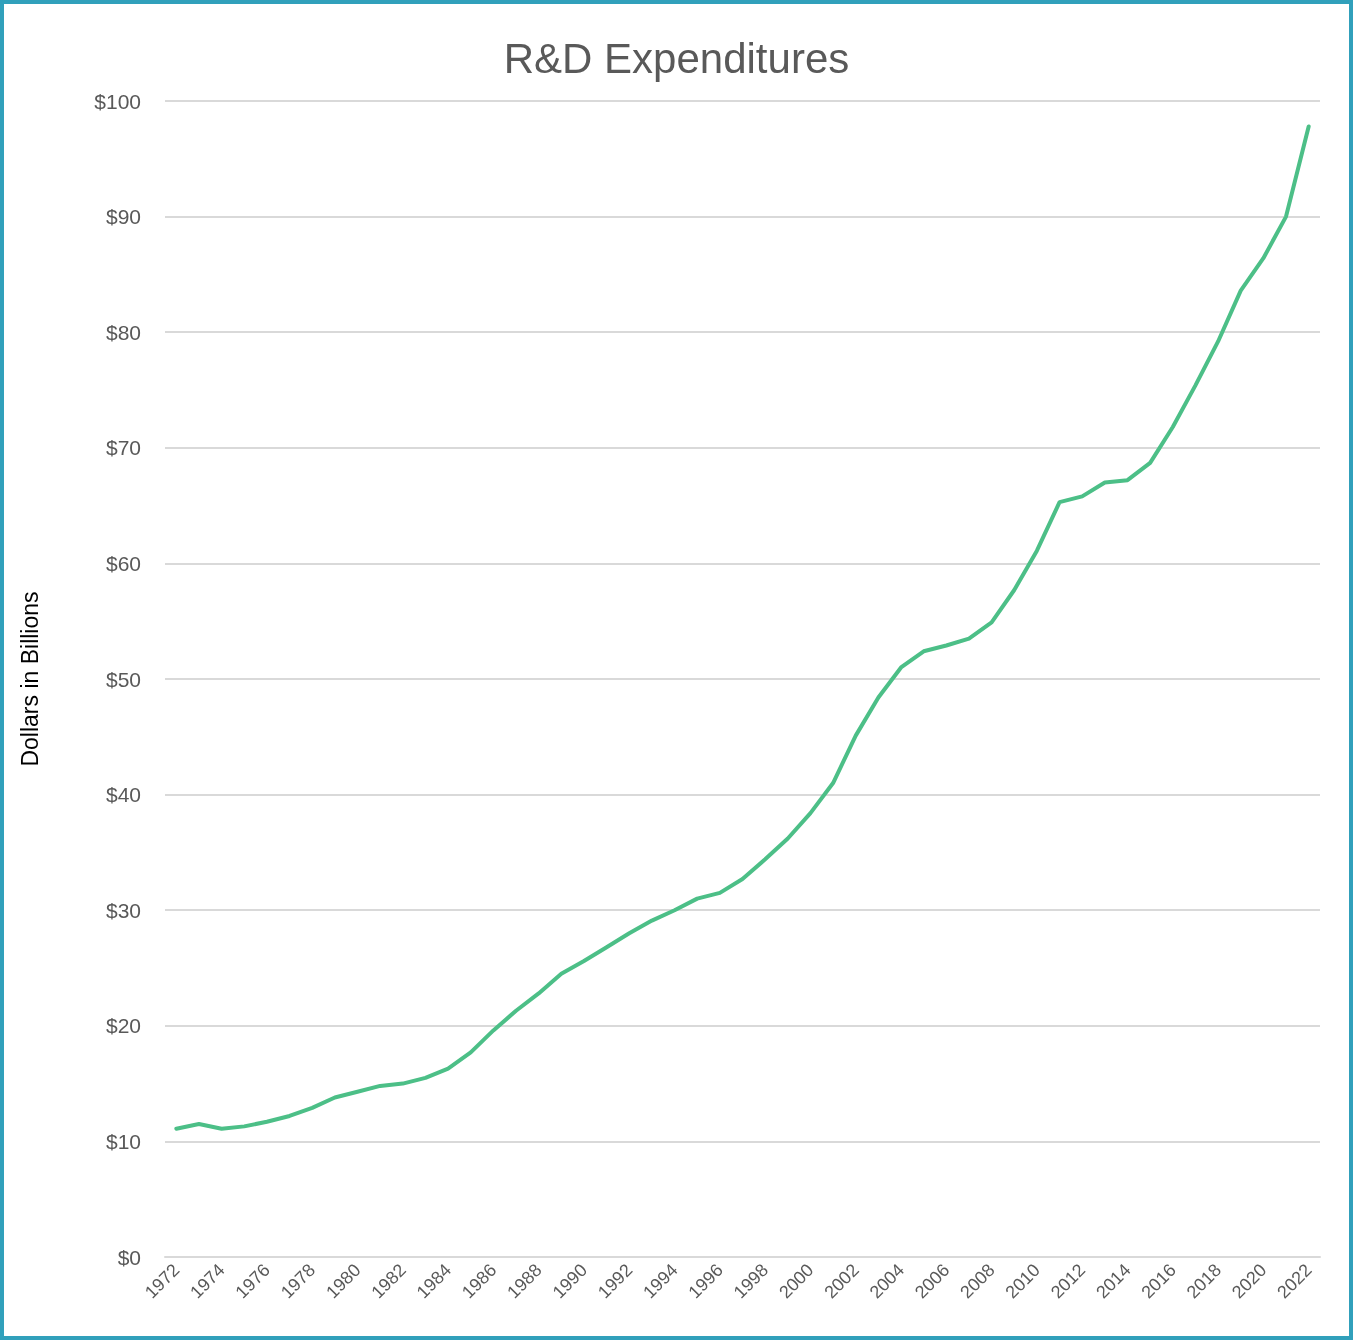 The height and width of the screenshot is (1340, 1353). Describe the element at coordinates (123, 1026) in the screenshot. I see `y-tick-label: $20` at that location.